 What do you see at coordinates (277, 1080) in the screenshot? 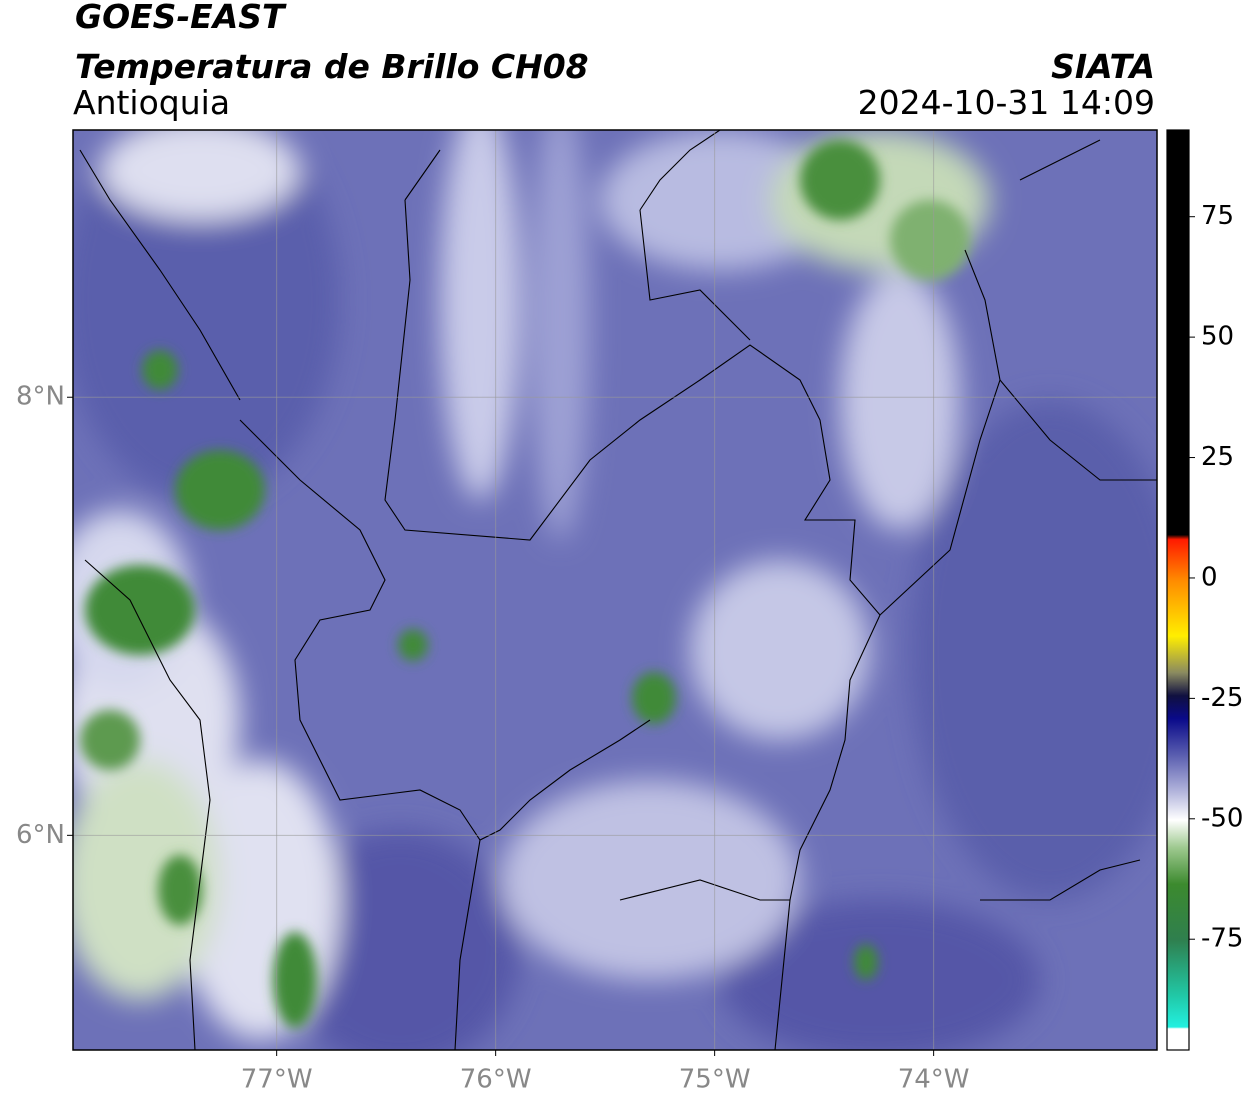
I see `x-tick-label: 77°W` at bounding box center [277, 1080].